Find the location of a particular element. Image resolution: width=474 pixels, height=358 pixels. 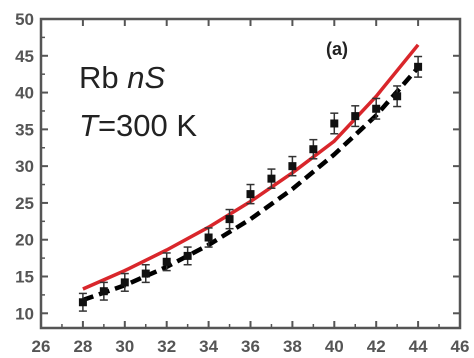

x-tick-label: 46 is located at coordinates (460, 346).